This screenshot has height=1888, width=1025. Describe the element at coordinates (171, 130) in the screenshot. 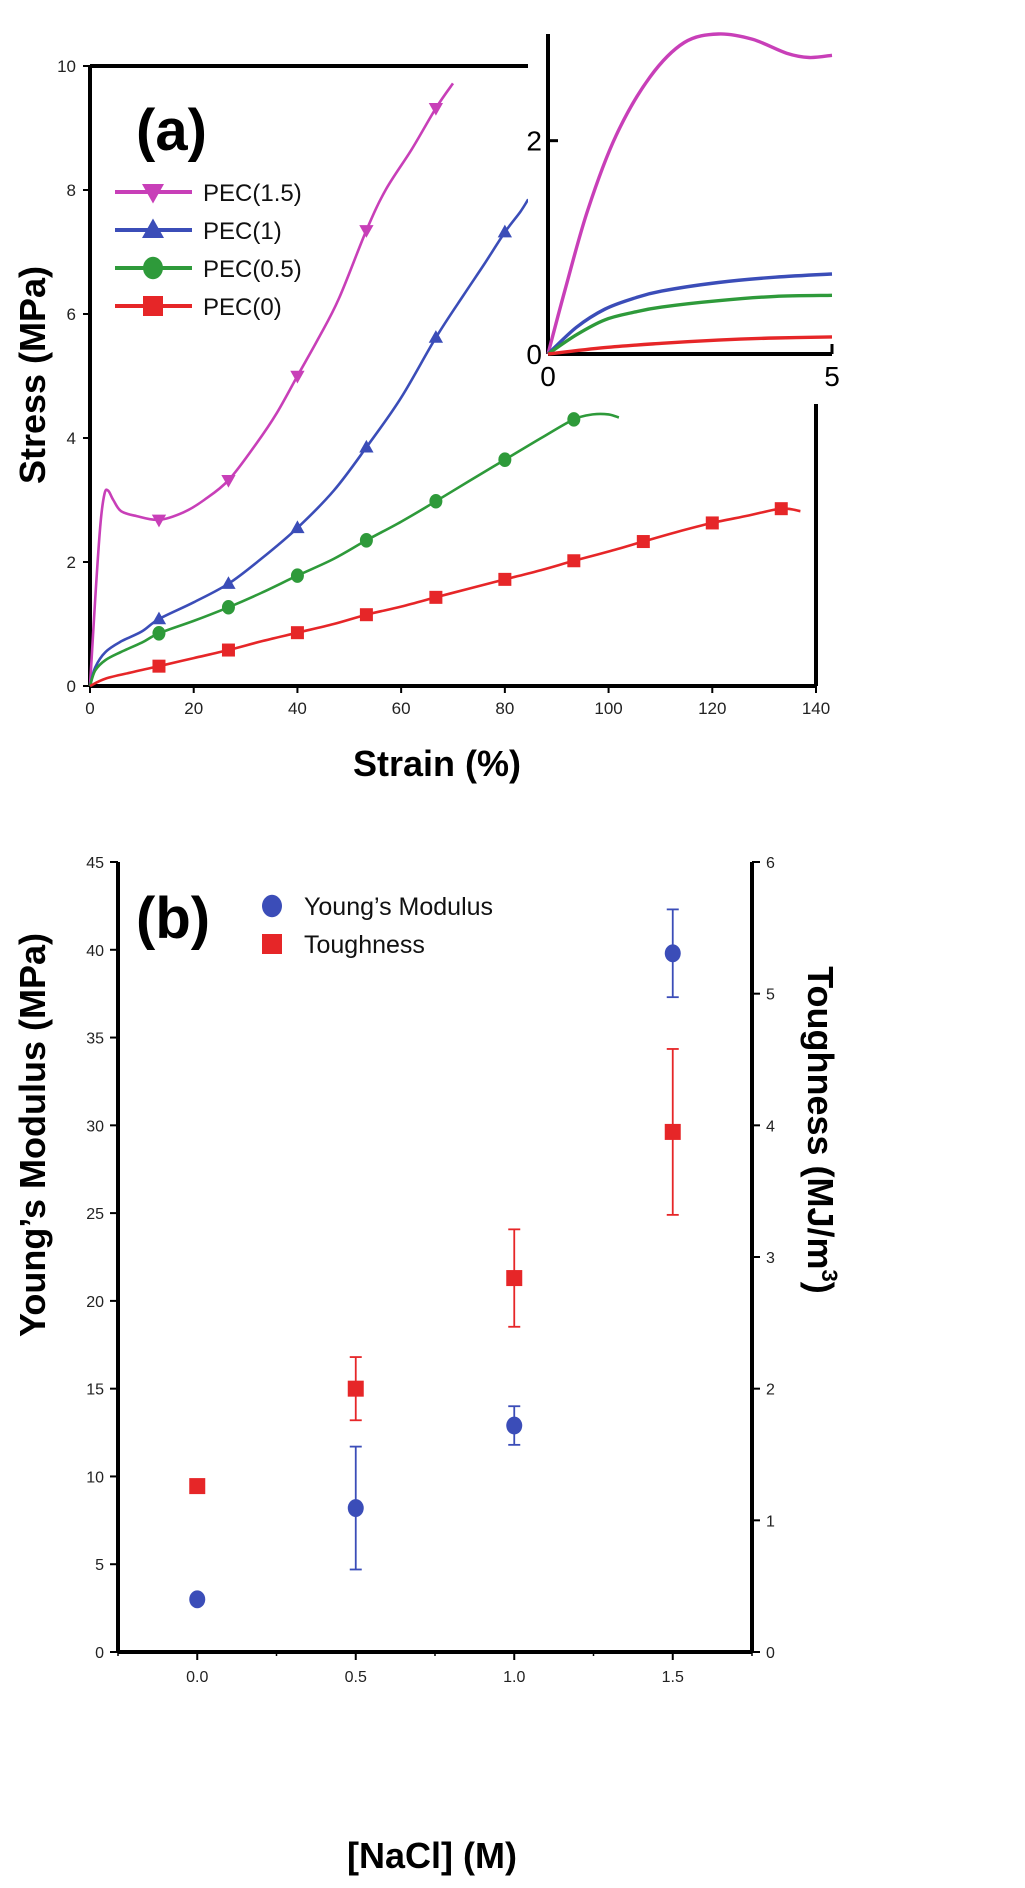

I see `panel-a-label: (a)` at that location.